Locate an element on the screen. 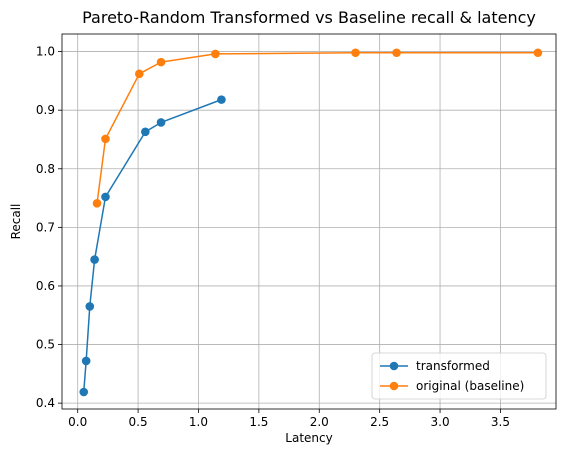 This screenshot has height=459, width=567. x-tick-label: 2.5 is located at coordinates (379, 422).